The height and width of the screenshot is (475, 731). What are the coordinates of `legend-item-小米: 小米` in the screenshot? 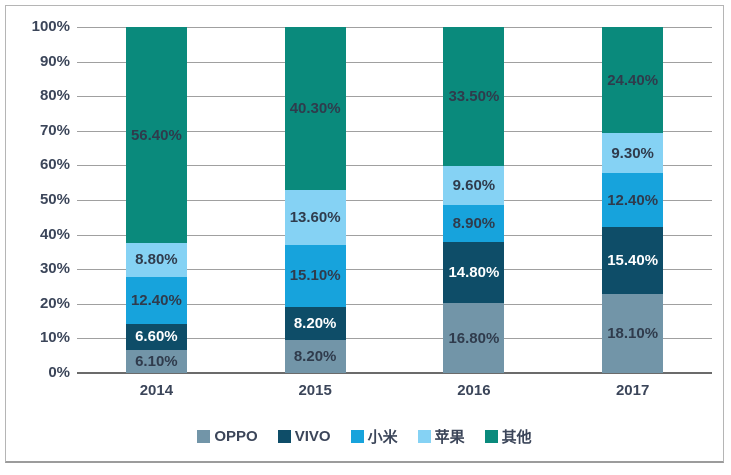 It's located at (374, 436).